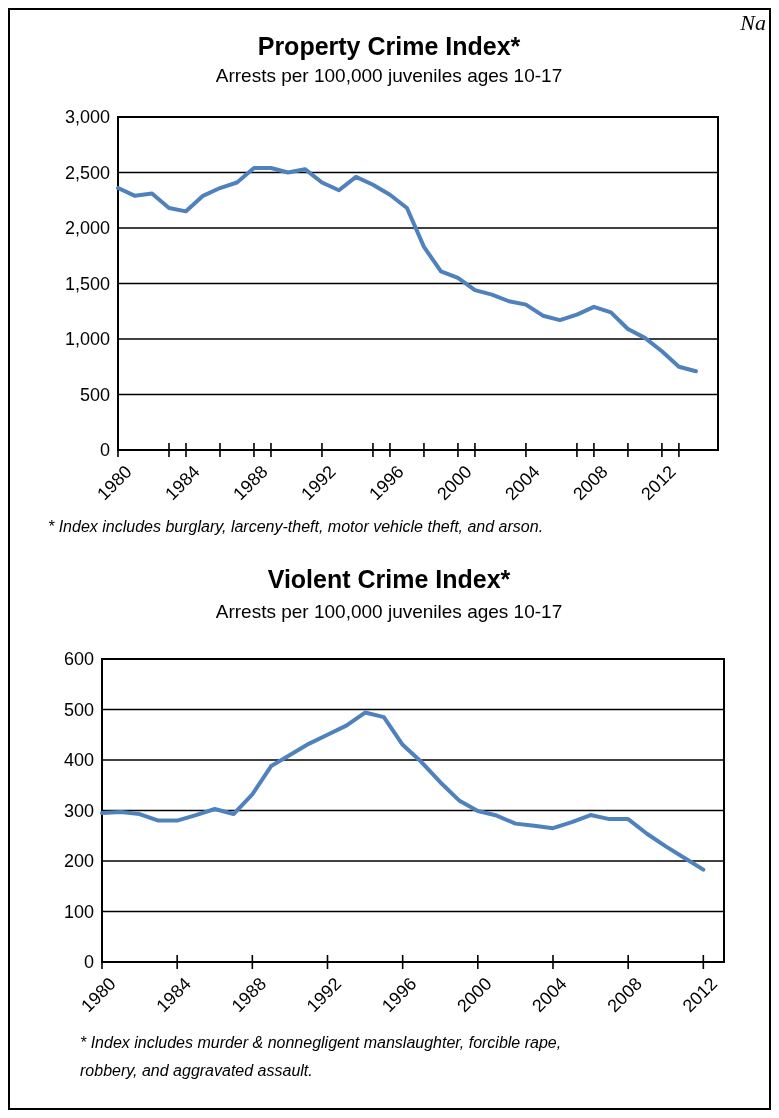  What do you see at coordinates (87, 228) in the screenshot?
I see `y-tick-label: 2,000` at bounding box center [87, 228].